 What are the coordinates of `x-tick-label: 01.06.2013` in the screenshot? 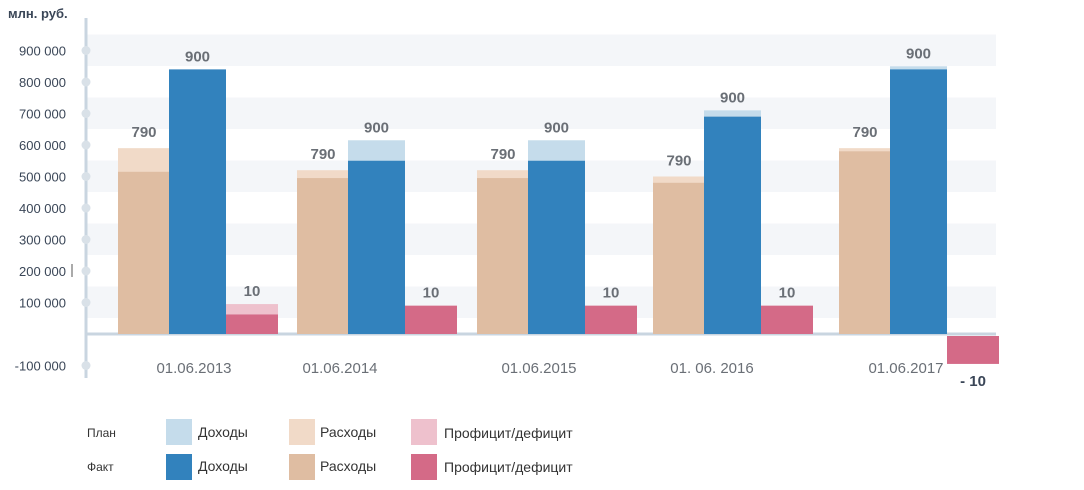 It's located at (193, 368).